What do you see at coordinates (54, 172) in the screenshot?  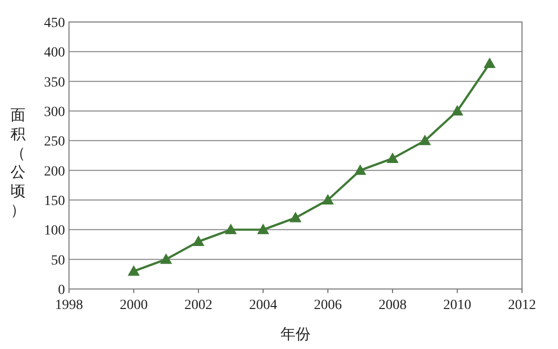 I see `y-tick-label: 200` at bounding box center [54, 172].